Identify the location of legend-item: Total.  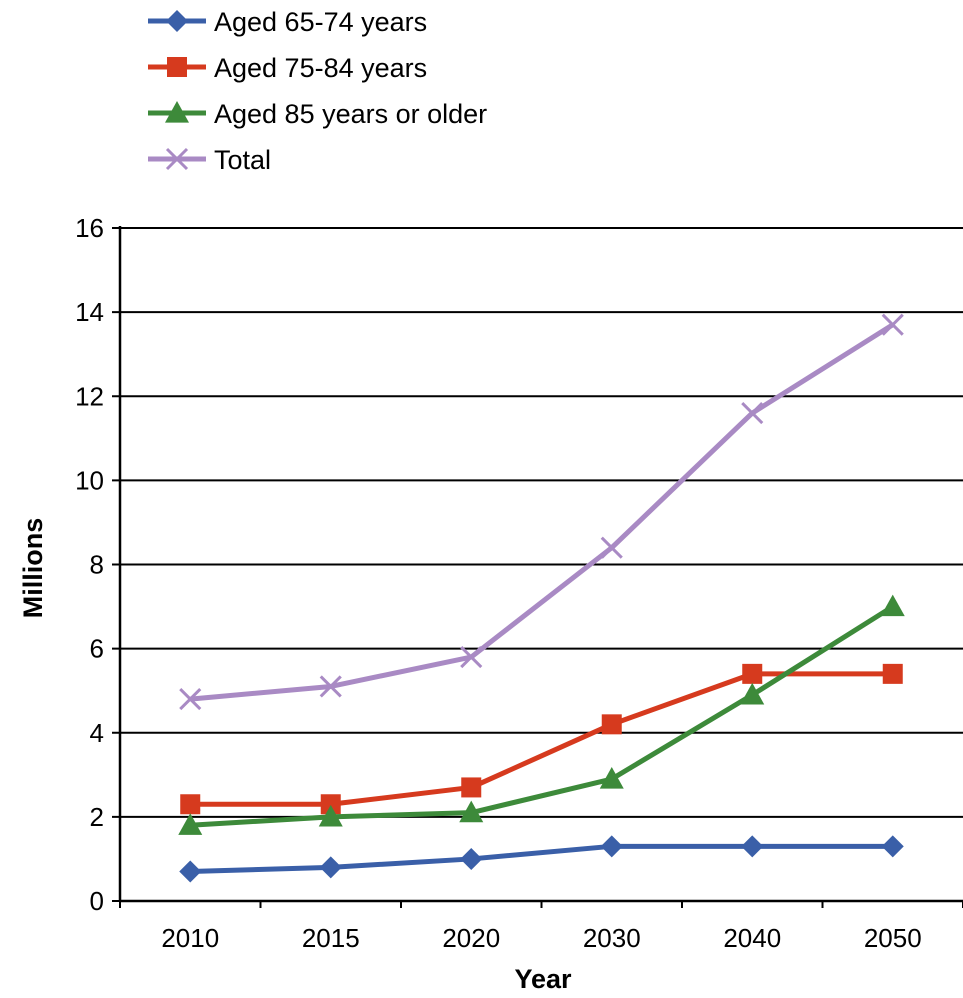
(209, 160).